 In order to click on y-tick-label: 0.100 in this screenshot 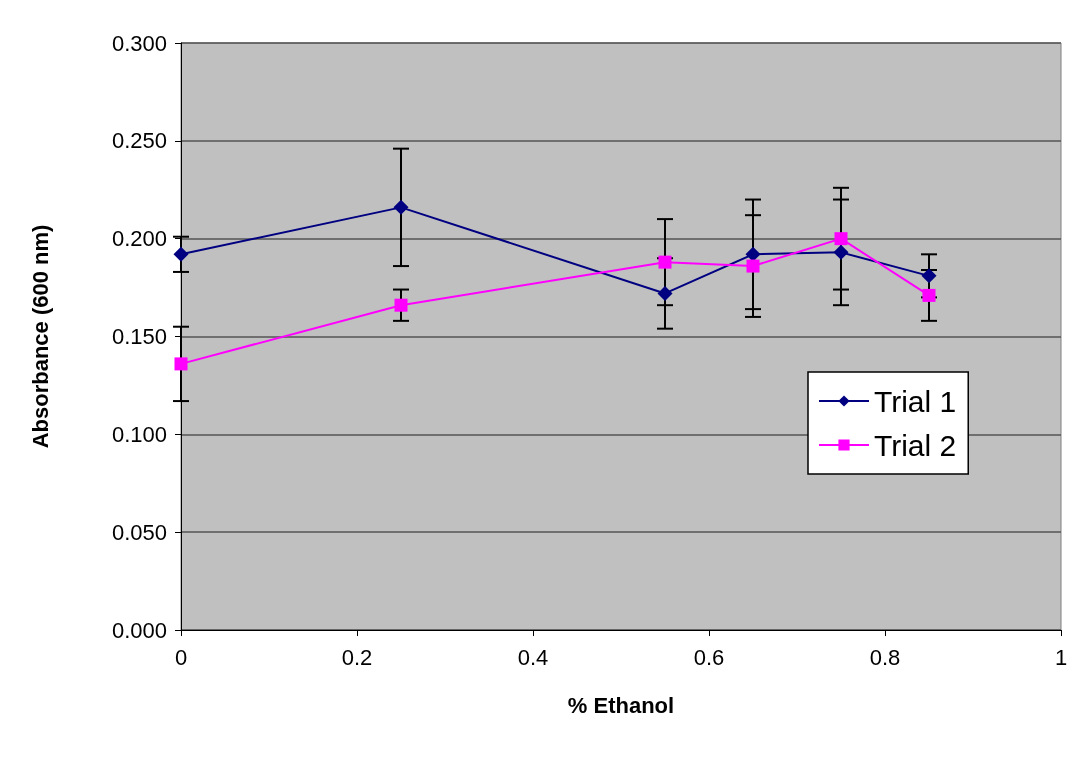, I will do `click(139, 434)`.